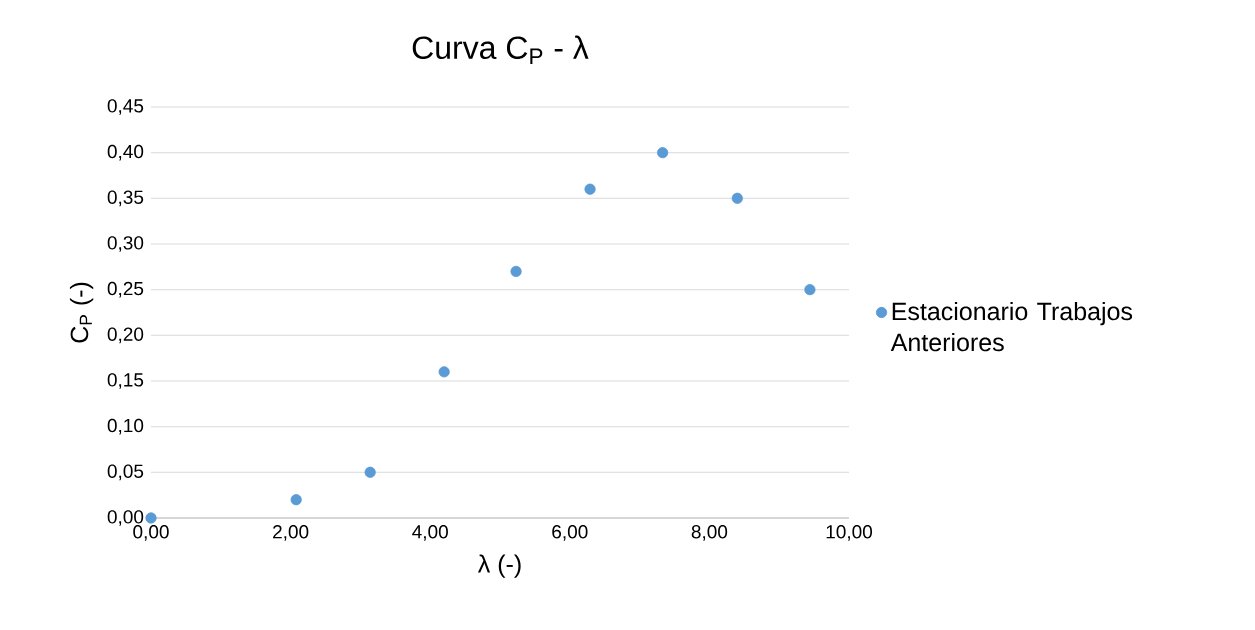  Describe the element at coordinates (849, 533) in the screenshot. I see `x-tick-label: 10,00` at that location.